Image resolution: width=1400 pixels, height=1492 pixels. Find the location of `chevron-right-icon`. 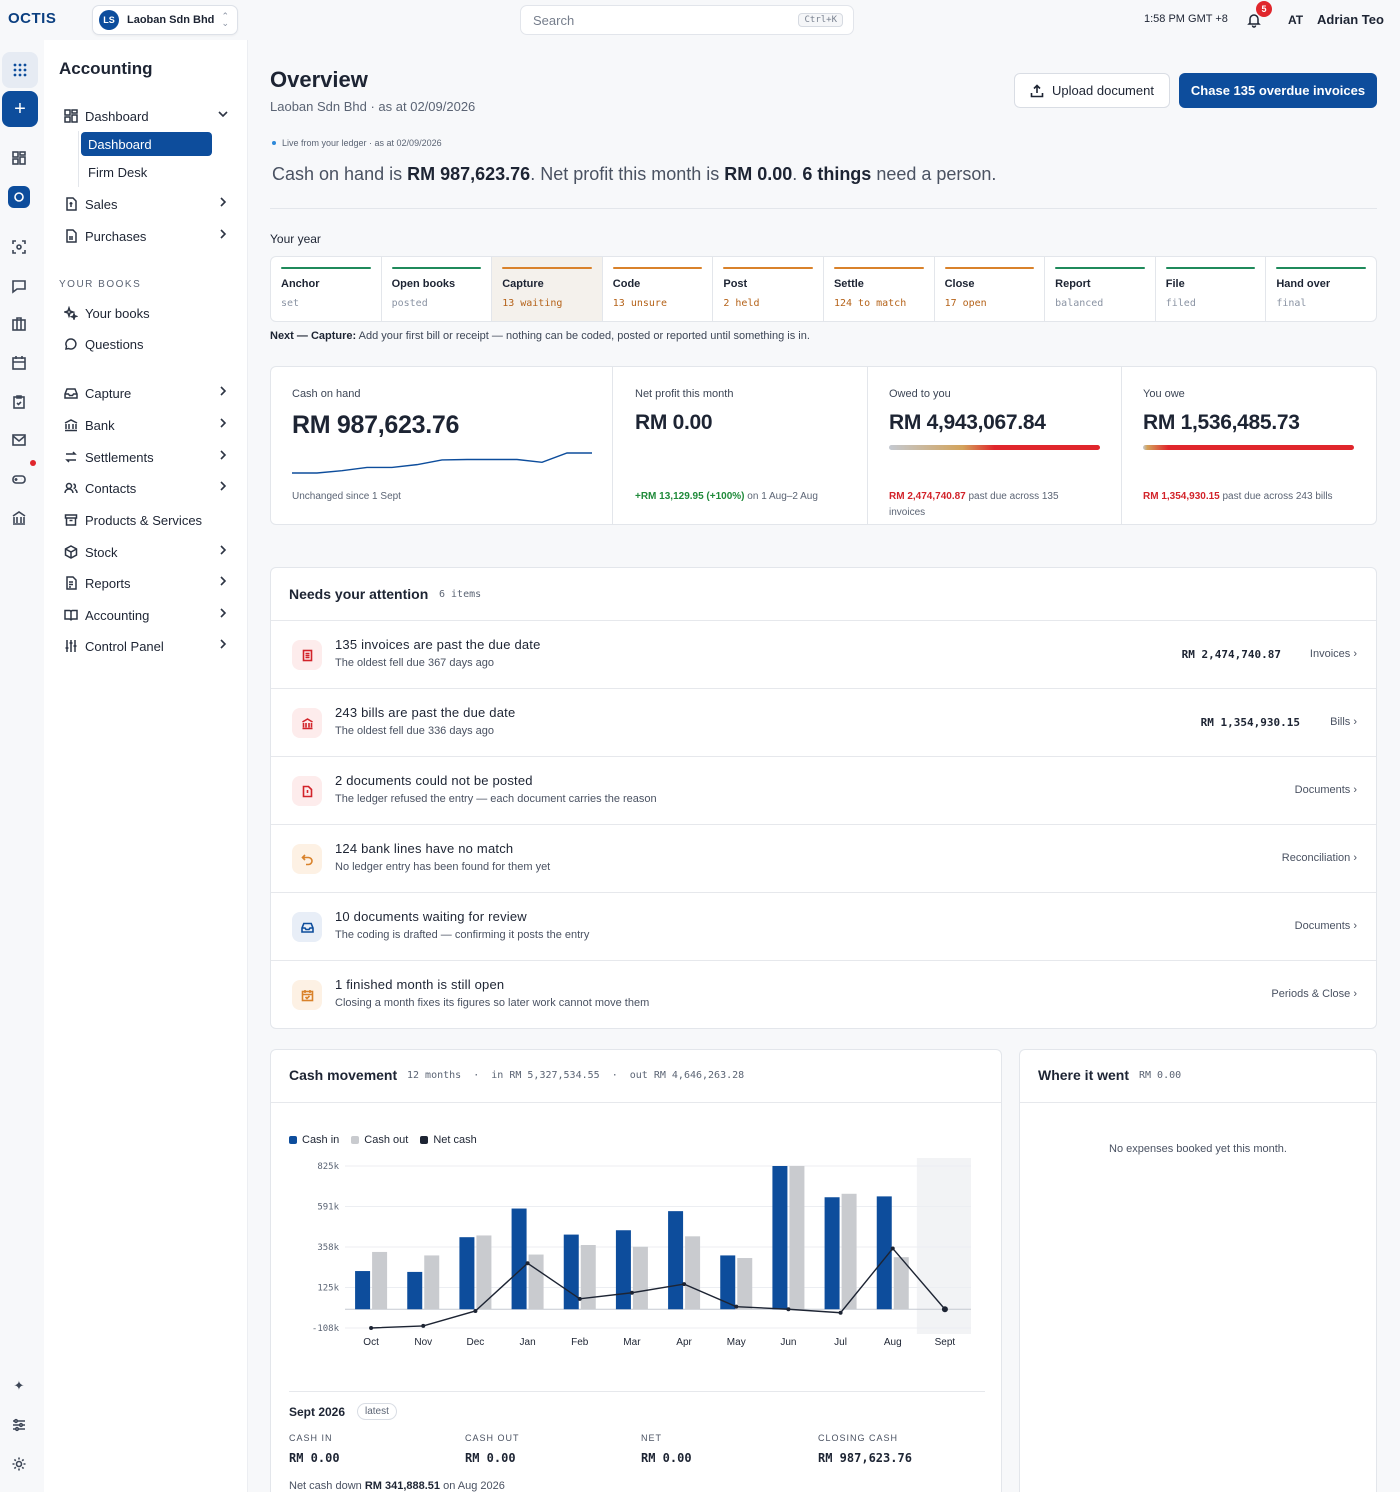

chevron-right-icon is located at coordinates (223, 455).